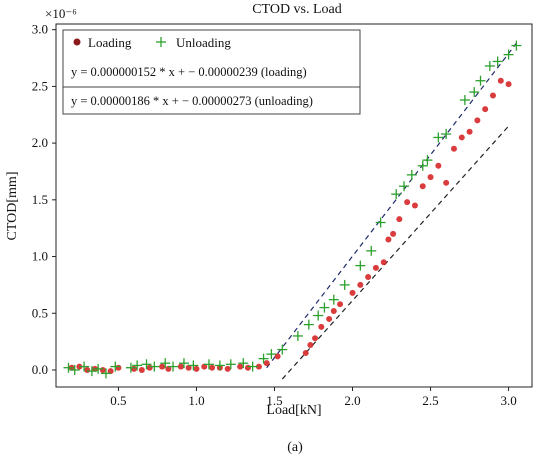  Describe the element at coordinates (508, 400) in the screenshot. I see `x-tick-label: 3.0` at that location.